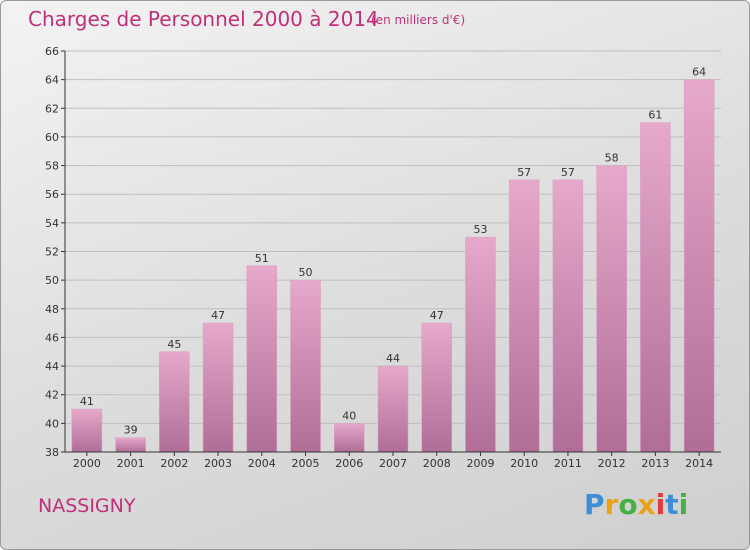  What do you see at coordinates (87, 506) in the screenshot?
I see `commune-name: NASSIGNY` at bounding box center [87, 506].